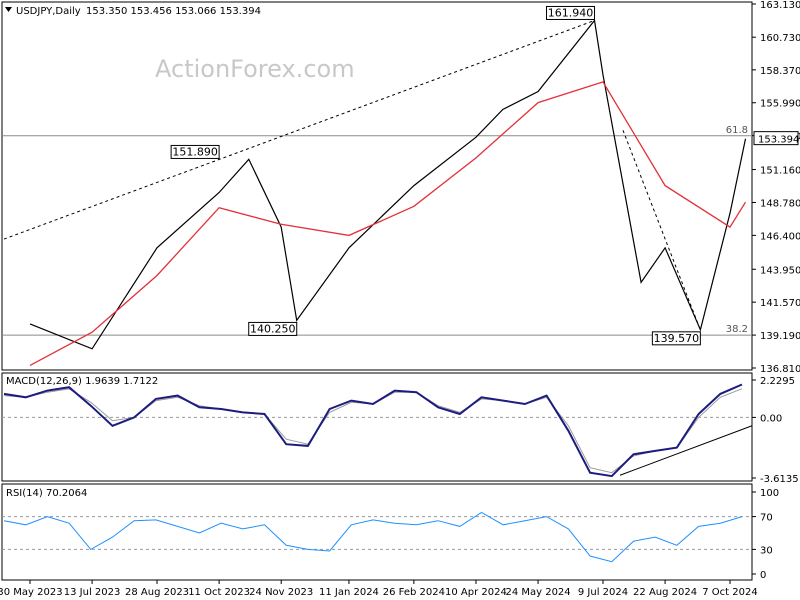  Describe the element at coordinates (766, 550) in the screenshot. I see `rsi-tick-label: 30` at that location.